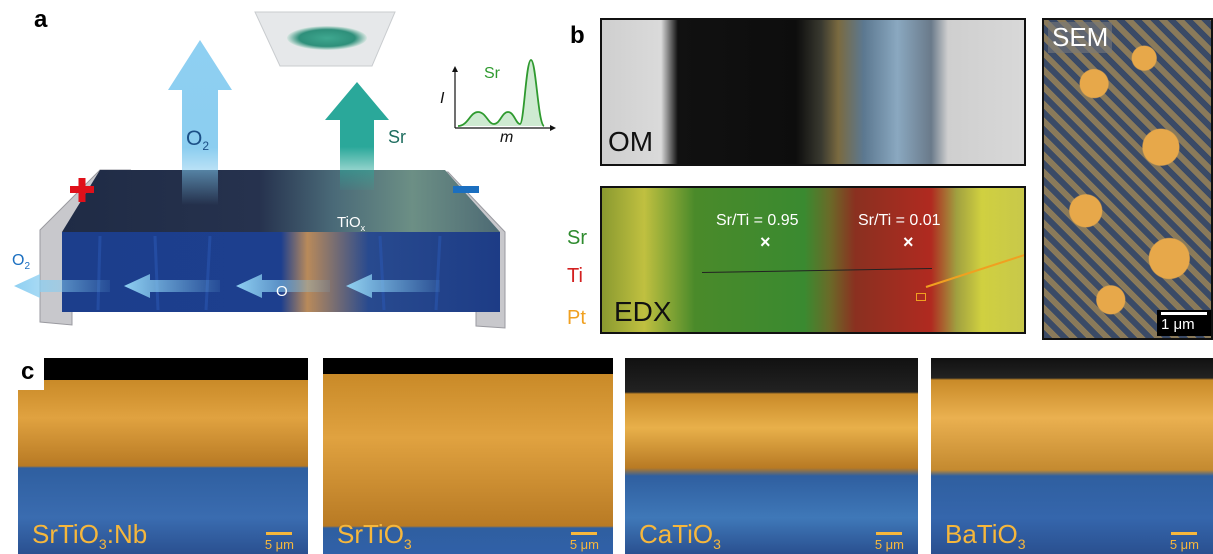 The width and height of the screenshot is (1213, 554). What do you see at coordinates (921, 297) in the screenshot?
I see `zoom-box` at bounding box center [921, 297].